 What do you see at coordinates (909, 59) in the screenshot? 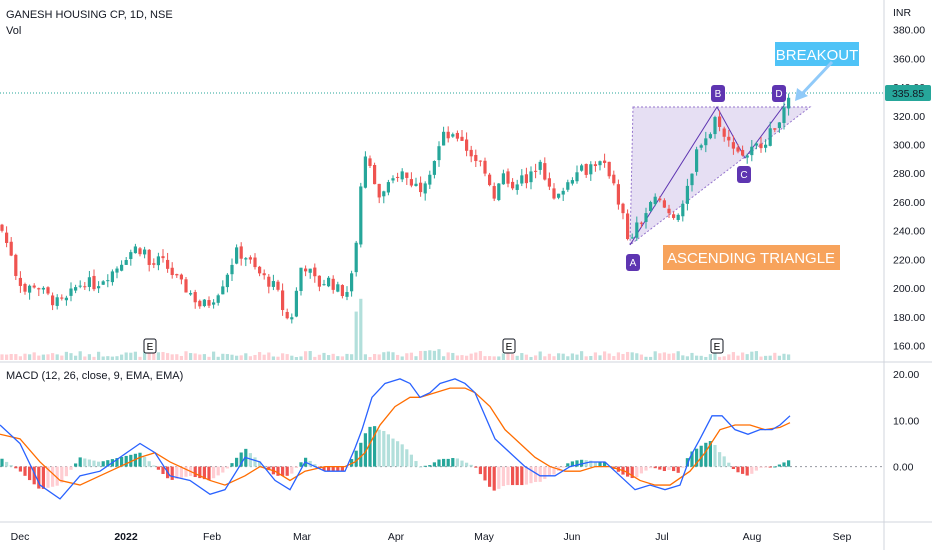
I see `price-tick-label: 360.00` at bounding box center [909, 59].